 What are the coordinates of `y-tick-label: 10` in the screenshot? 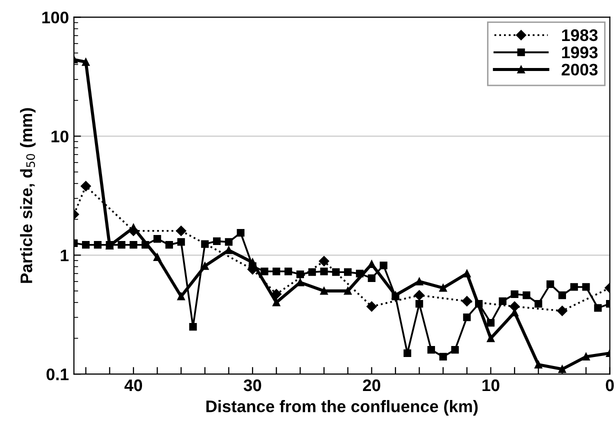 It's located at (60, 136).